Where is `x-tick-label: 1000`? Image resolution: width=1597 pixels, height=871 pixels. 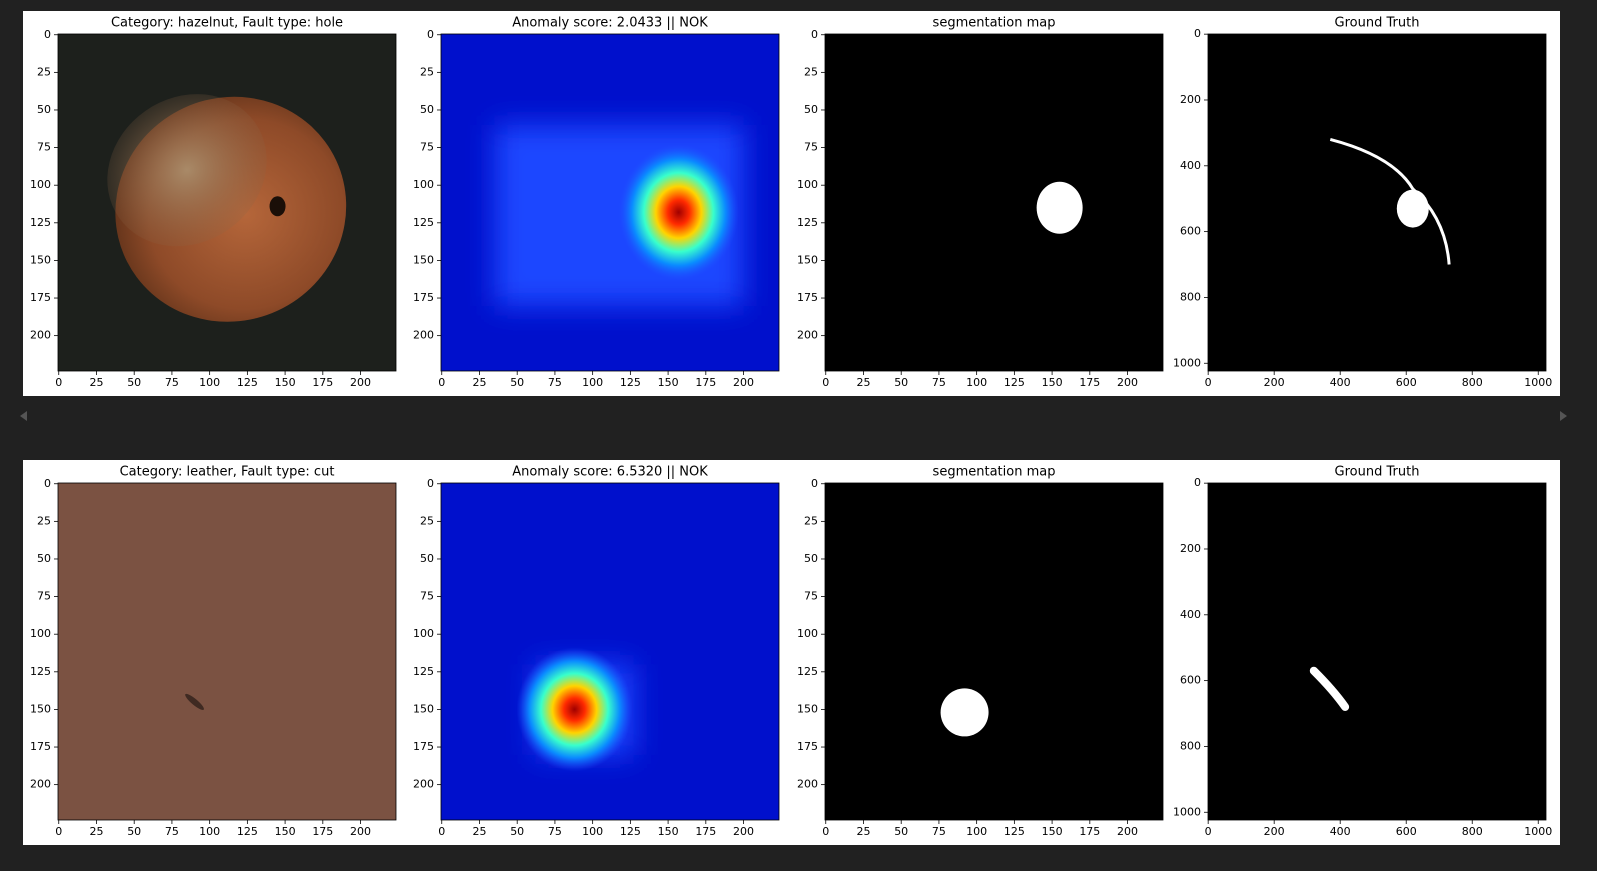
x-tick-label: 1000 is located at coordinates (1538, 382).